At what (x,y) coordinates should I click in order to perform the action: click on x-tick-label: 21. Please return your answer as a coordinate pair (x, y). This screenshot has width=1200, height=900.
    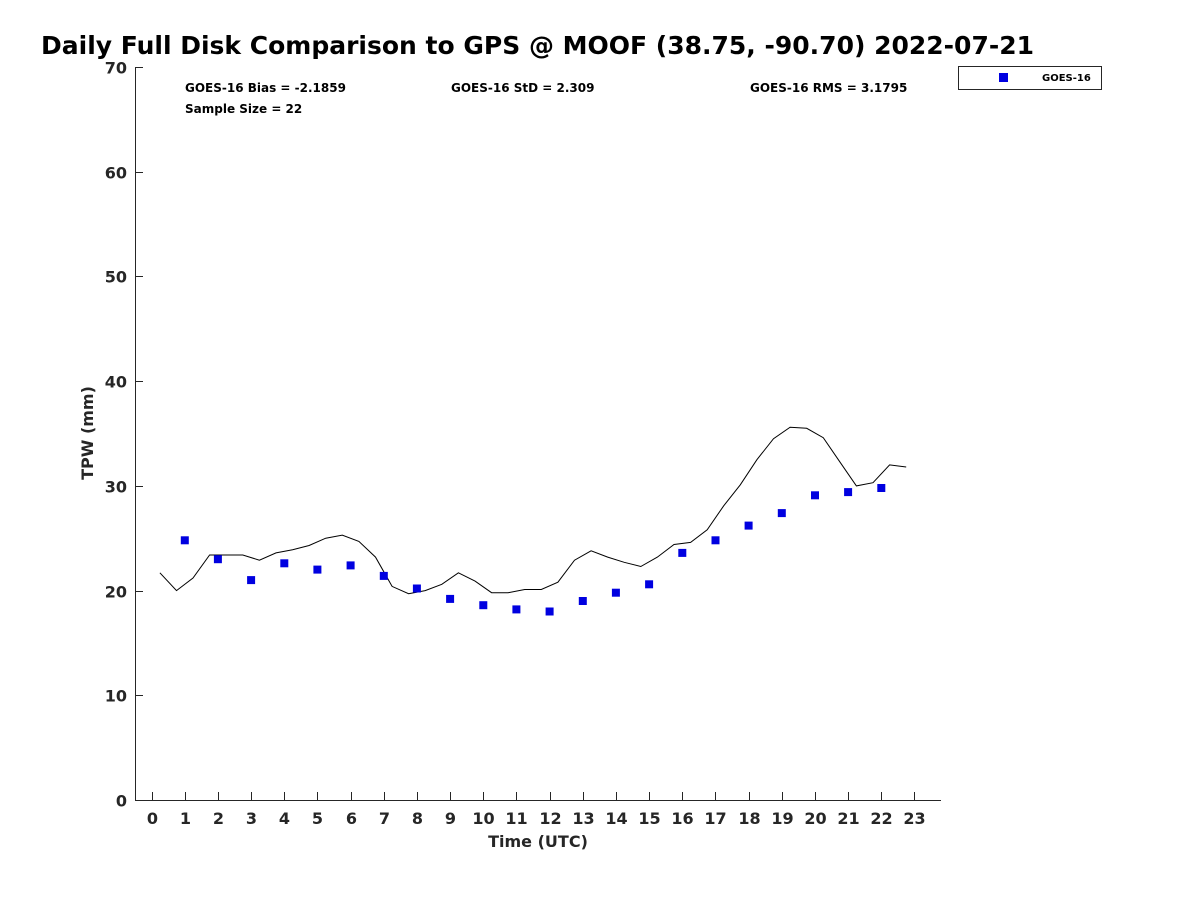
    Looking at the image, I should click on (848, 818).